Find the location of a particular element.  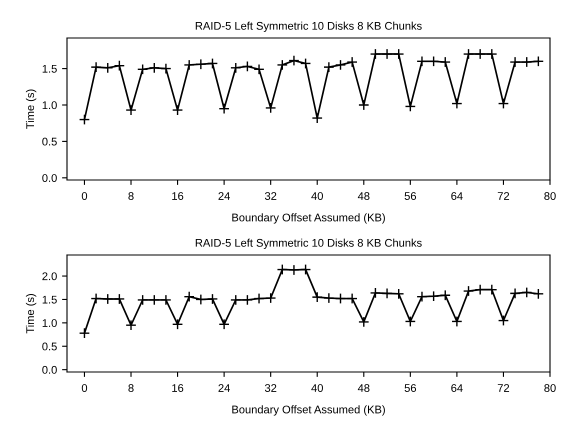

y-tick-label: 2.0 is located at coordinates (49, 276).